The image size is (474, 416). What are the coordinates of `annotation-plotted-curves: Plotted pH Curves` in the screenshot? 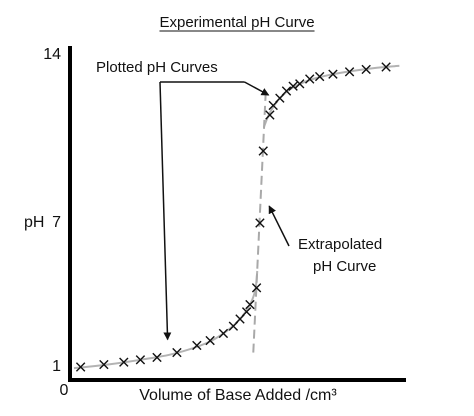 It's located at (157, 67).